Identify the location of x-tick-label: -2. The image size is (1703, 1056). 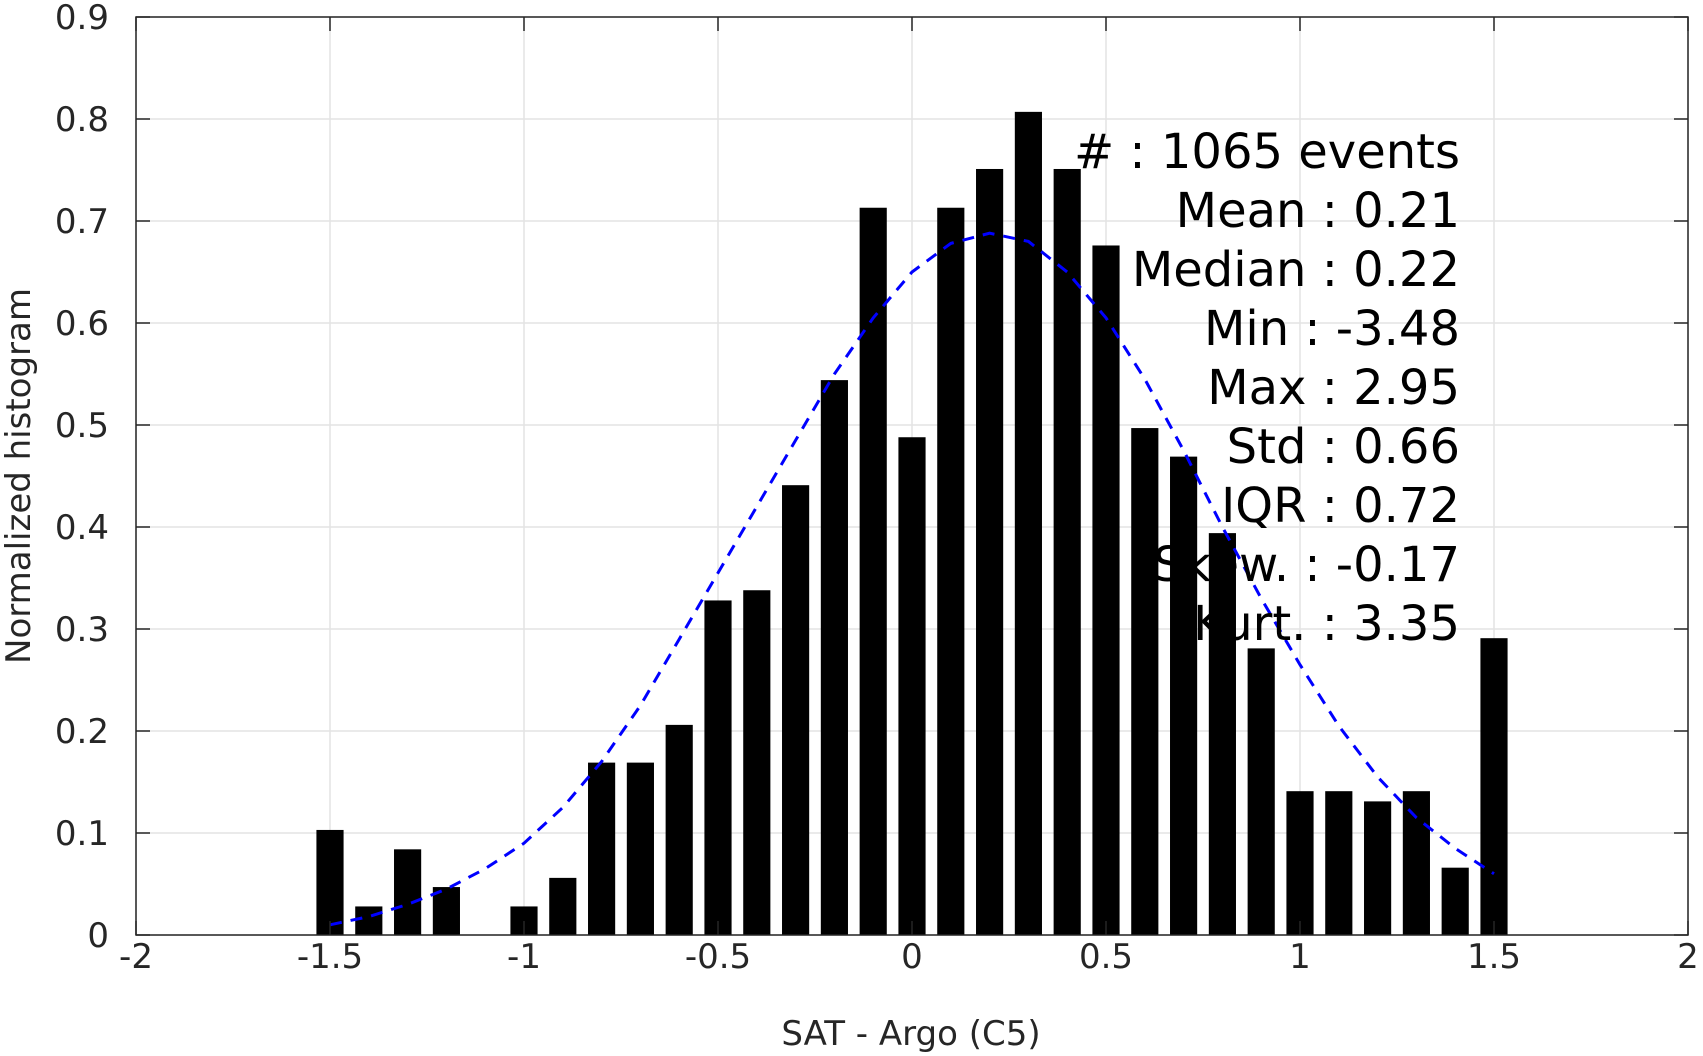
(136, 957).